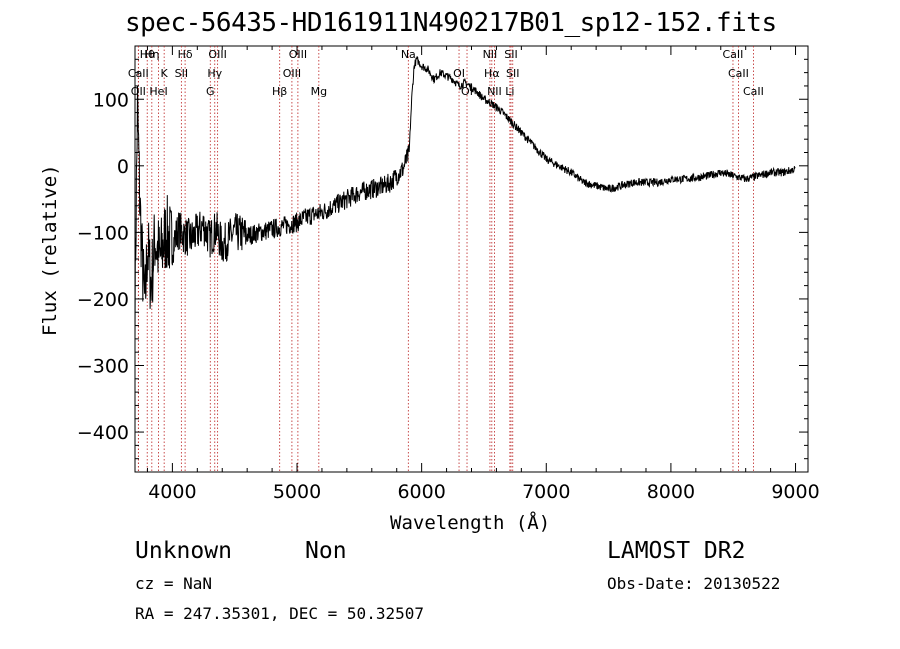 Image resolution: width=900 pixels, height=649 pixels. I want to click on x-tick-label: 9000, so click(795, 492).